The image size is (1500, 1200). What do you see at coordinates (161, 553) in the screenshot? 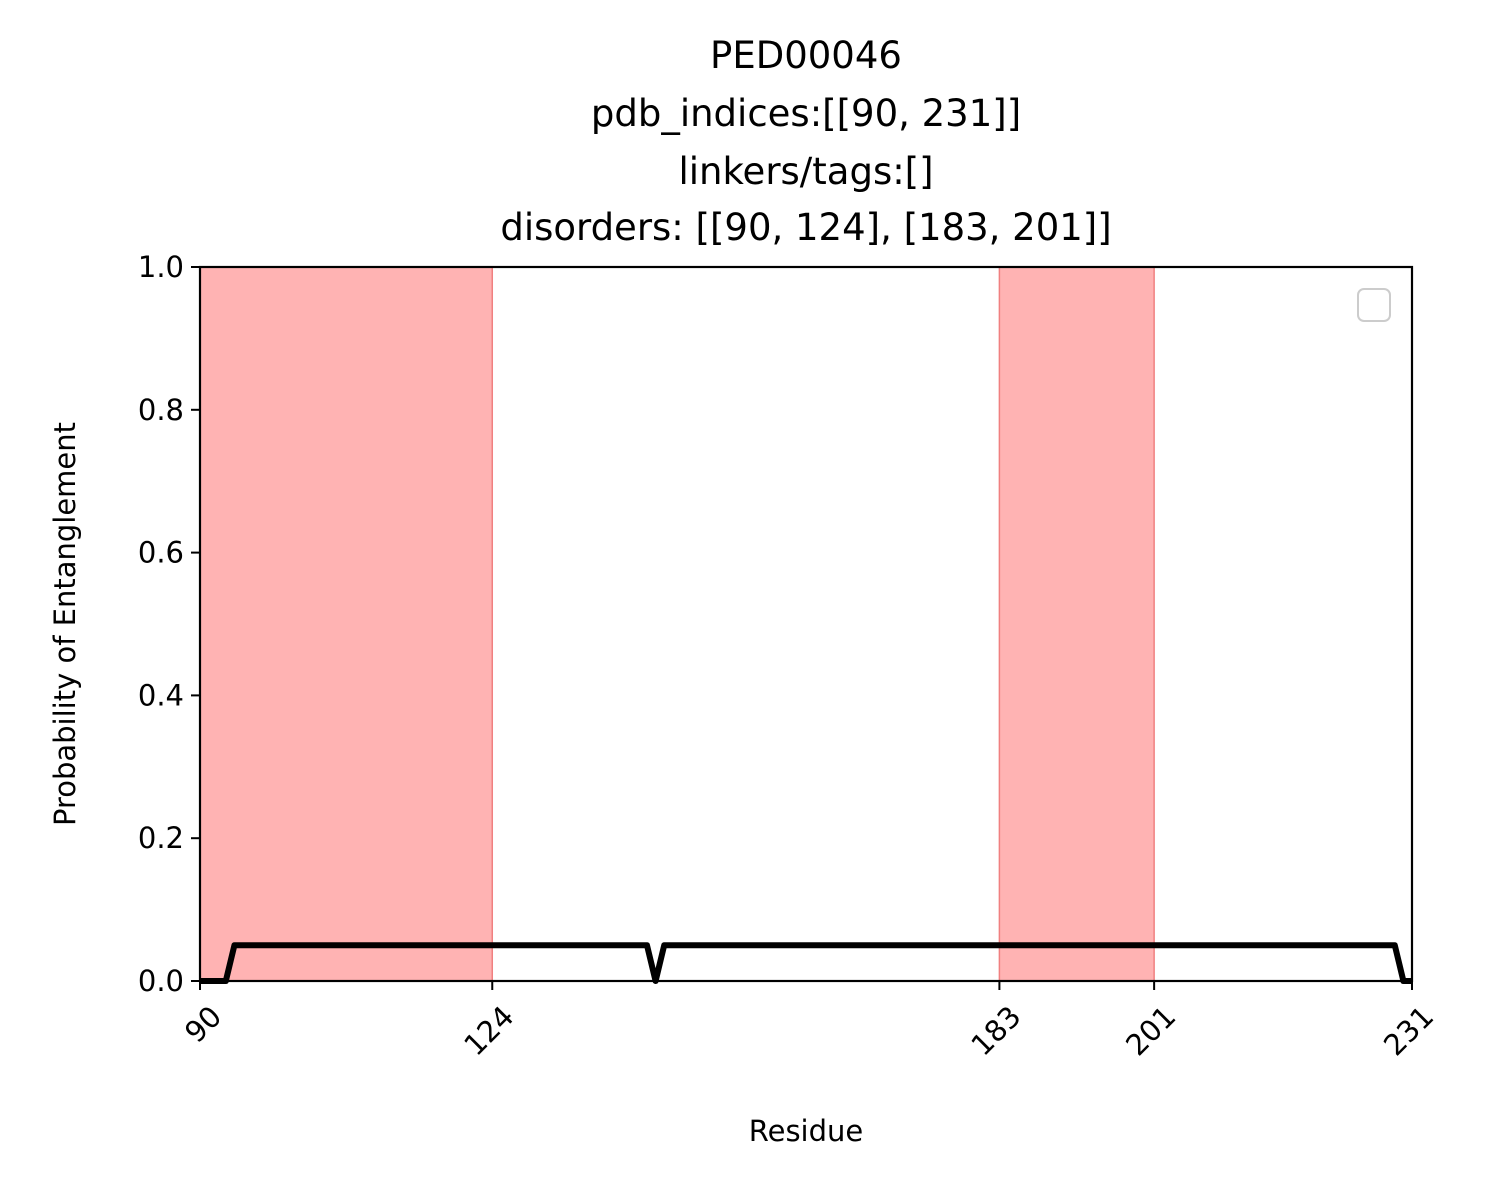
I see `y-tick-label: 0.6` at bounding box center [161, 553].